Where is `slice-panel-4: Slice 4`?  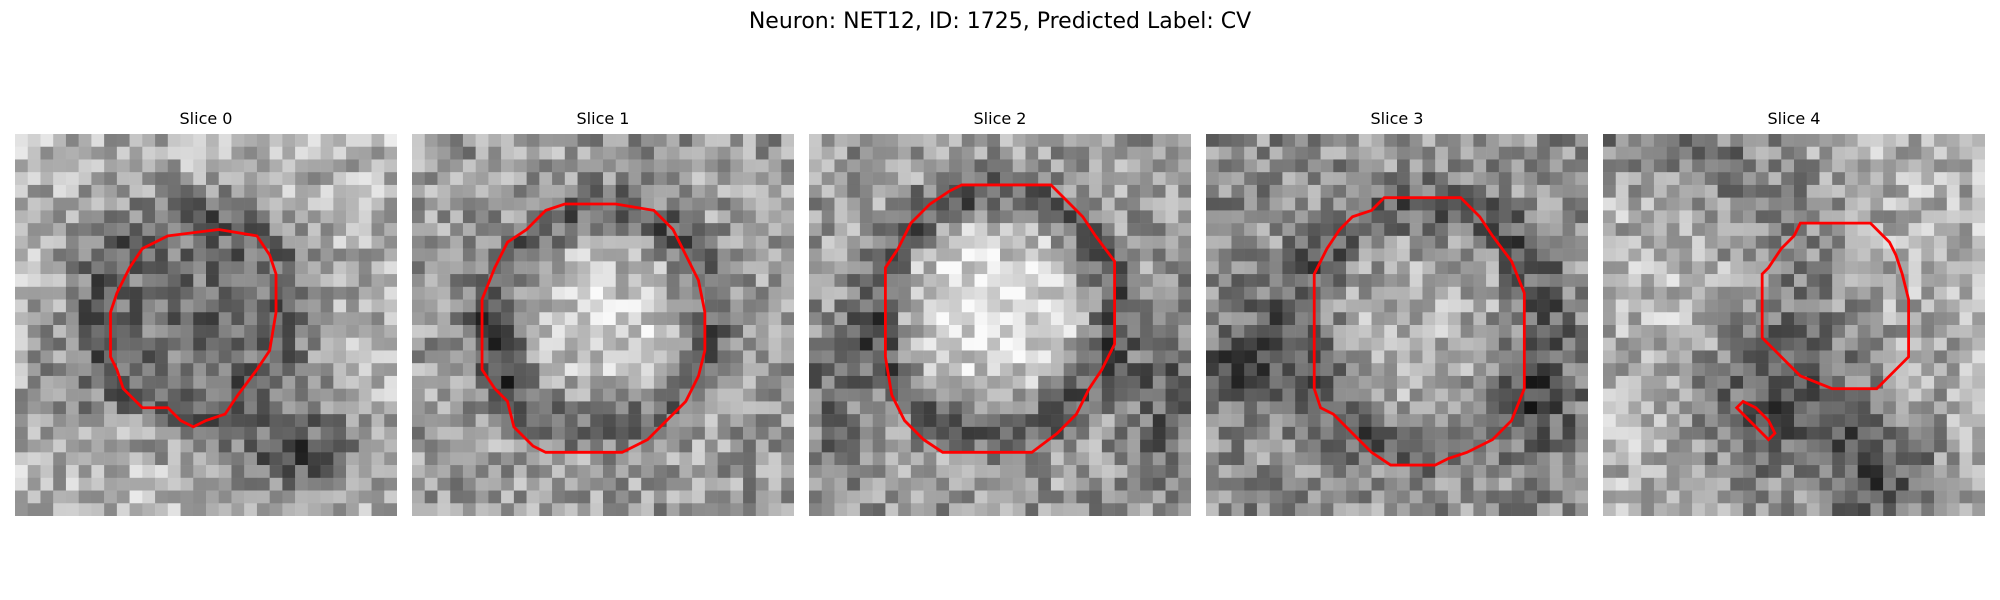 slice-panel-4: Slice 4 is located at coordinates (1794, 312).